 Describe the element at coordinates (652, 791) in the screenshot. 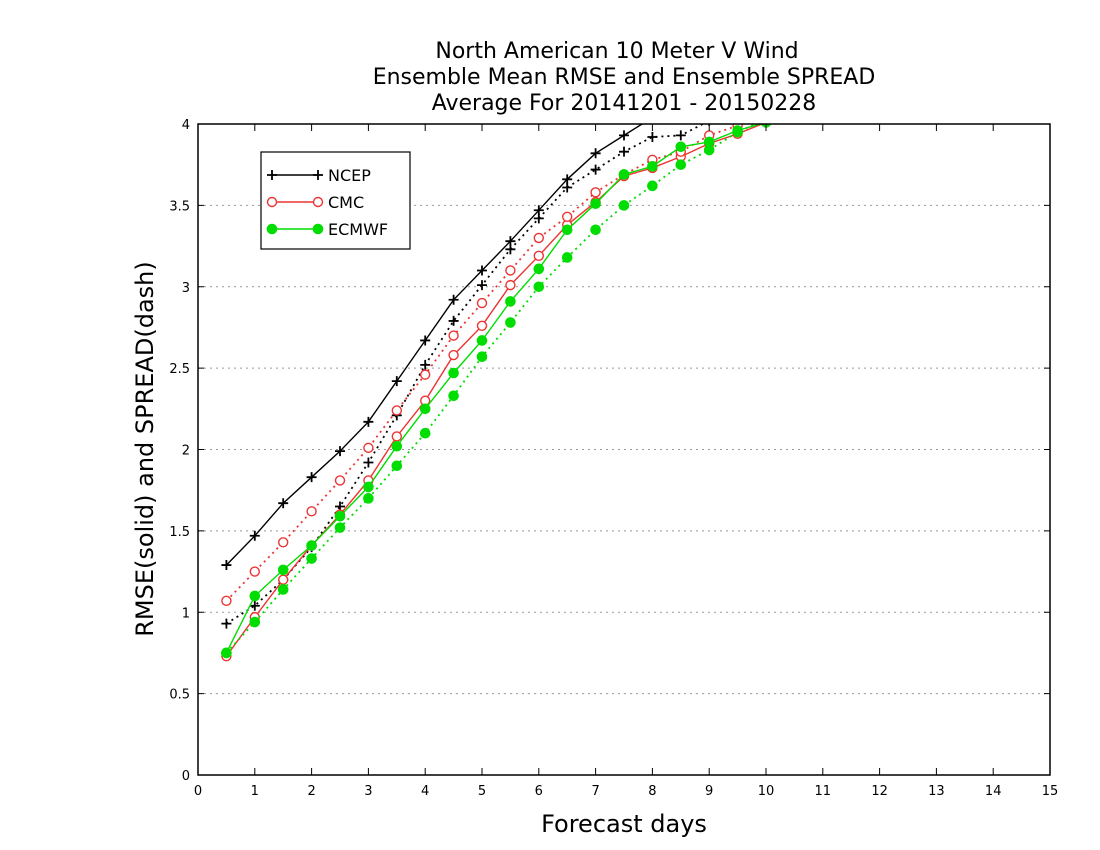

I see `x-tick-label: 8` at that location.